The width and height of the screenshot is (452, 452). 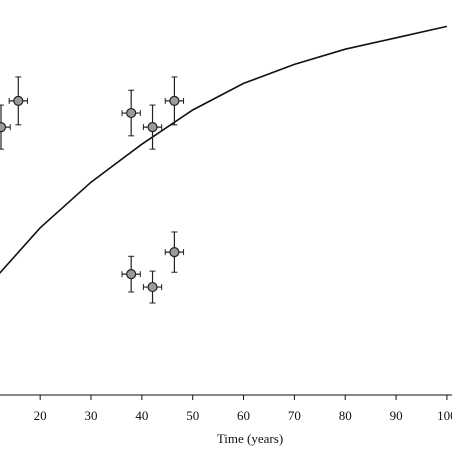 What do you see at coordinates (40, 415) in the screenshot?
I see `x-tick-label: 20` at bounding box center [40, 415].